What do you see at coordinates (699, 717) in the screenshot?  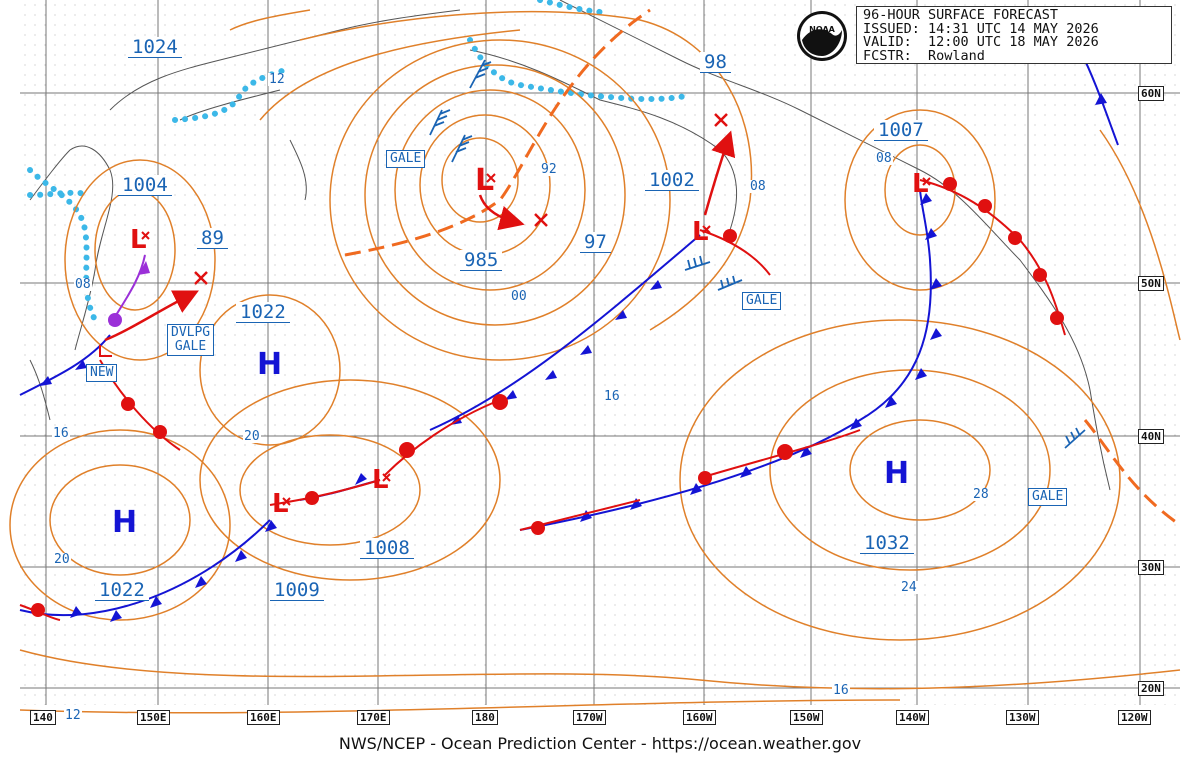 I see `longitude-label: 160W` at bounding box center [699, 717].